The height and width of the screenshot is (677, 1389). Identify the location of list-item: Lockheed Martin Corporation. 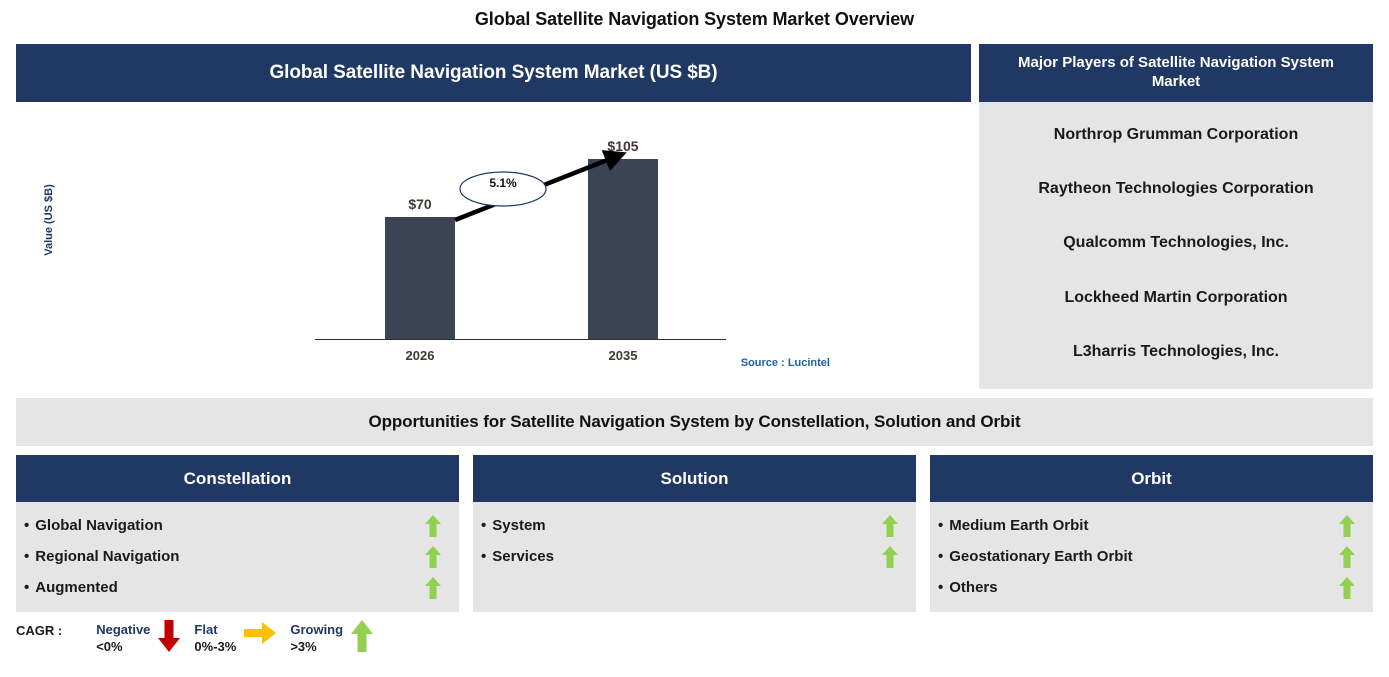
(1176, 297).